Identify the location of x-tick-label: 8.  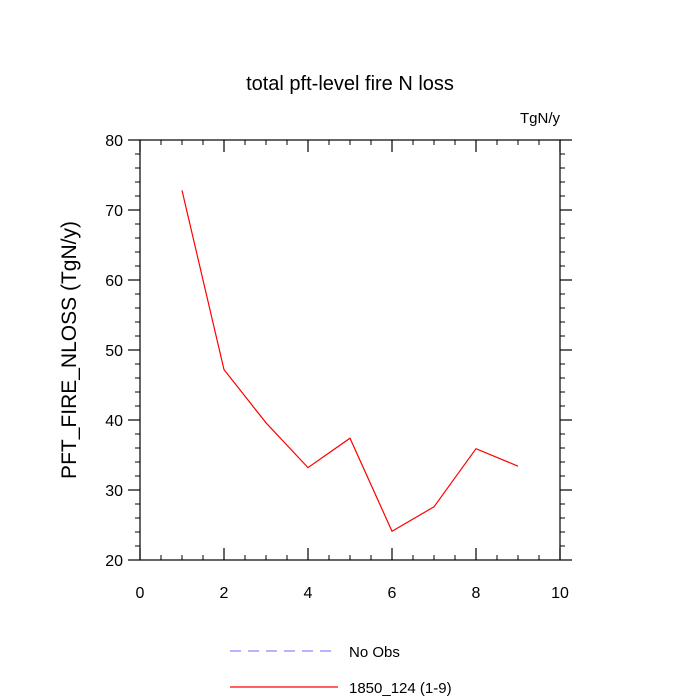
(476, 593).